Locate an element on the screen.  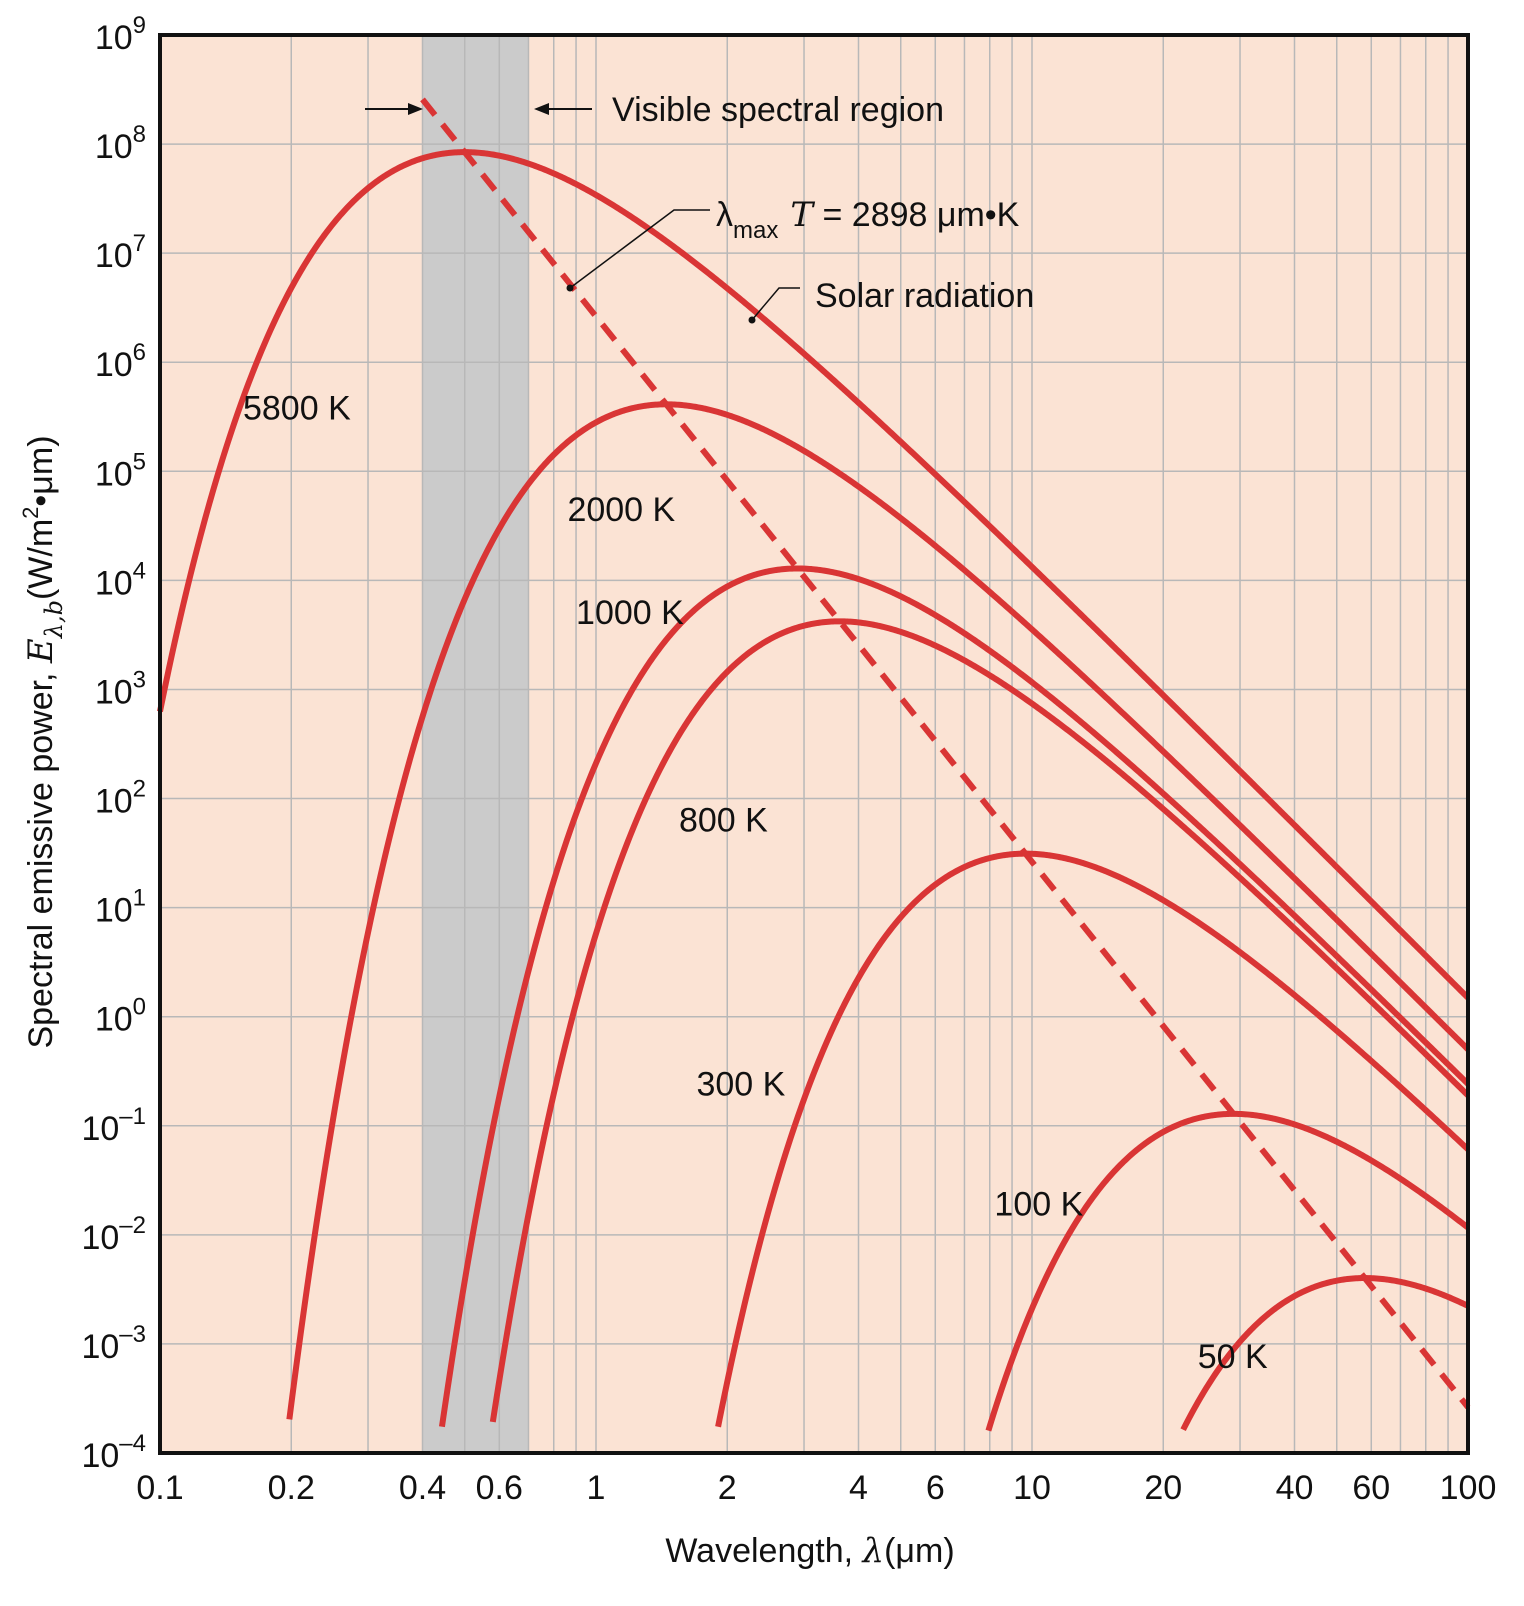
wien-label: λmax T = 2898 μm•K is located at coordinates (868, 219).